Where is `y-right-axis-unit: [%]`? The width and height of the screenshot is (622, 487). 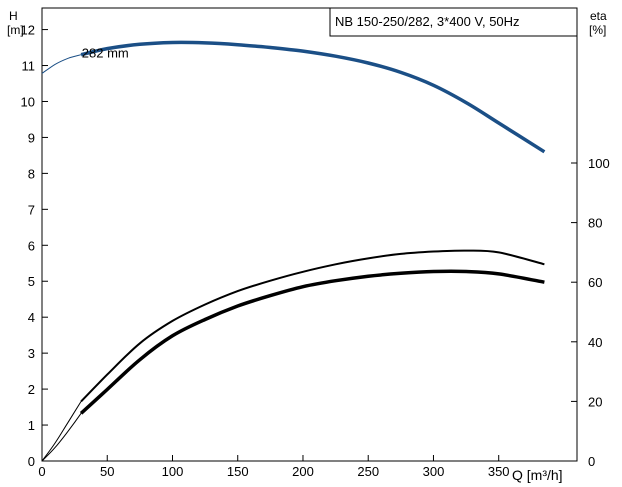
y-right-axis-unit: [%] is located at coordinates (597, 30).